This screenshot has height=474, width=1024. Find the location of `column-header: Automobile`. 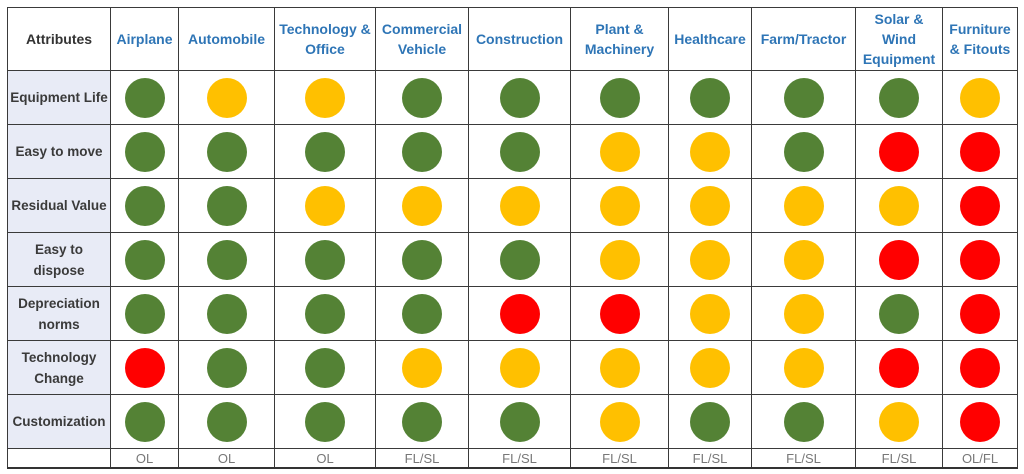

column-header: Automobile is located at coordinates (226, 39).